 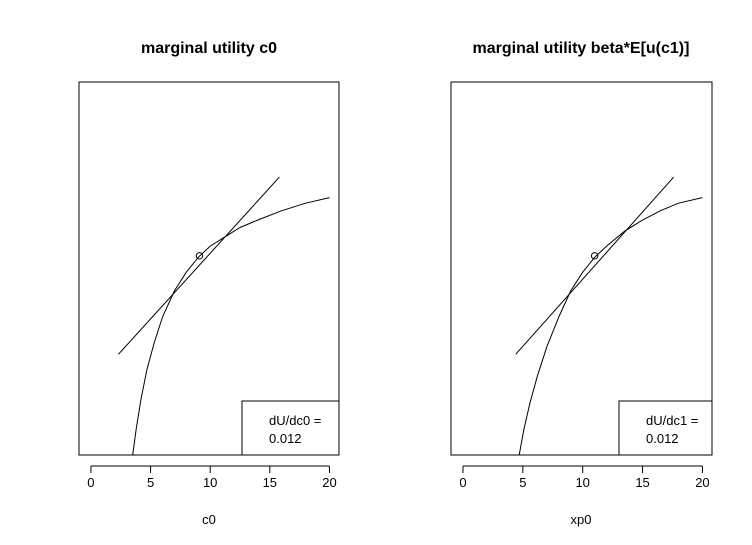 What do you see at coordinates (462, 482) in the screenshot?
I see `panel-2-x-tick-label: 0` at bounding box center [462, 482].